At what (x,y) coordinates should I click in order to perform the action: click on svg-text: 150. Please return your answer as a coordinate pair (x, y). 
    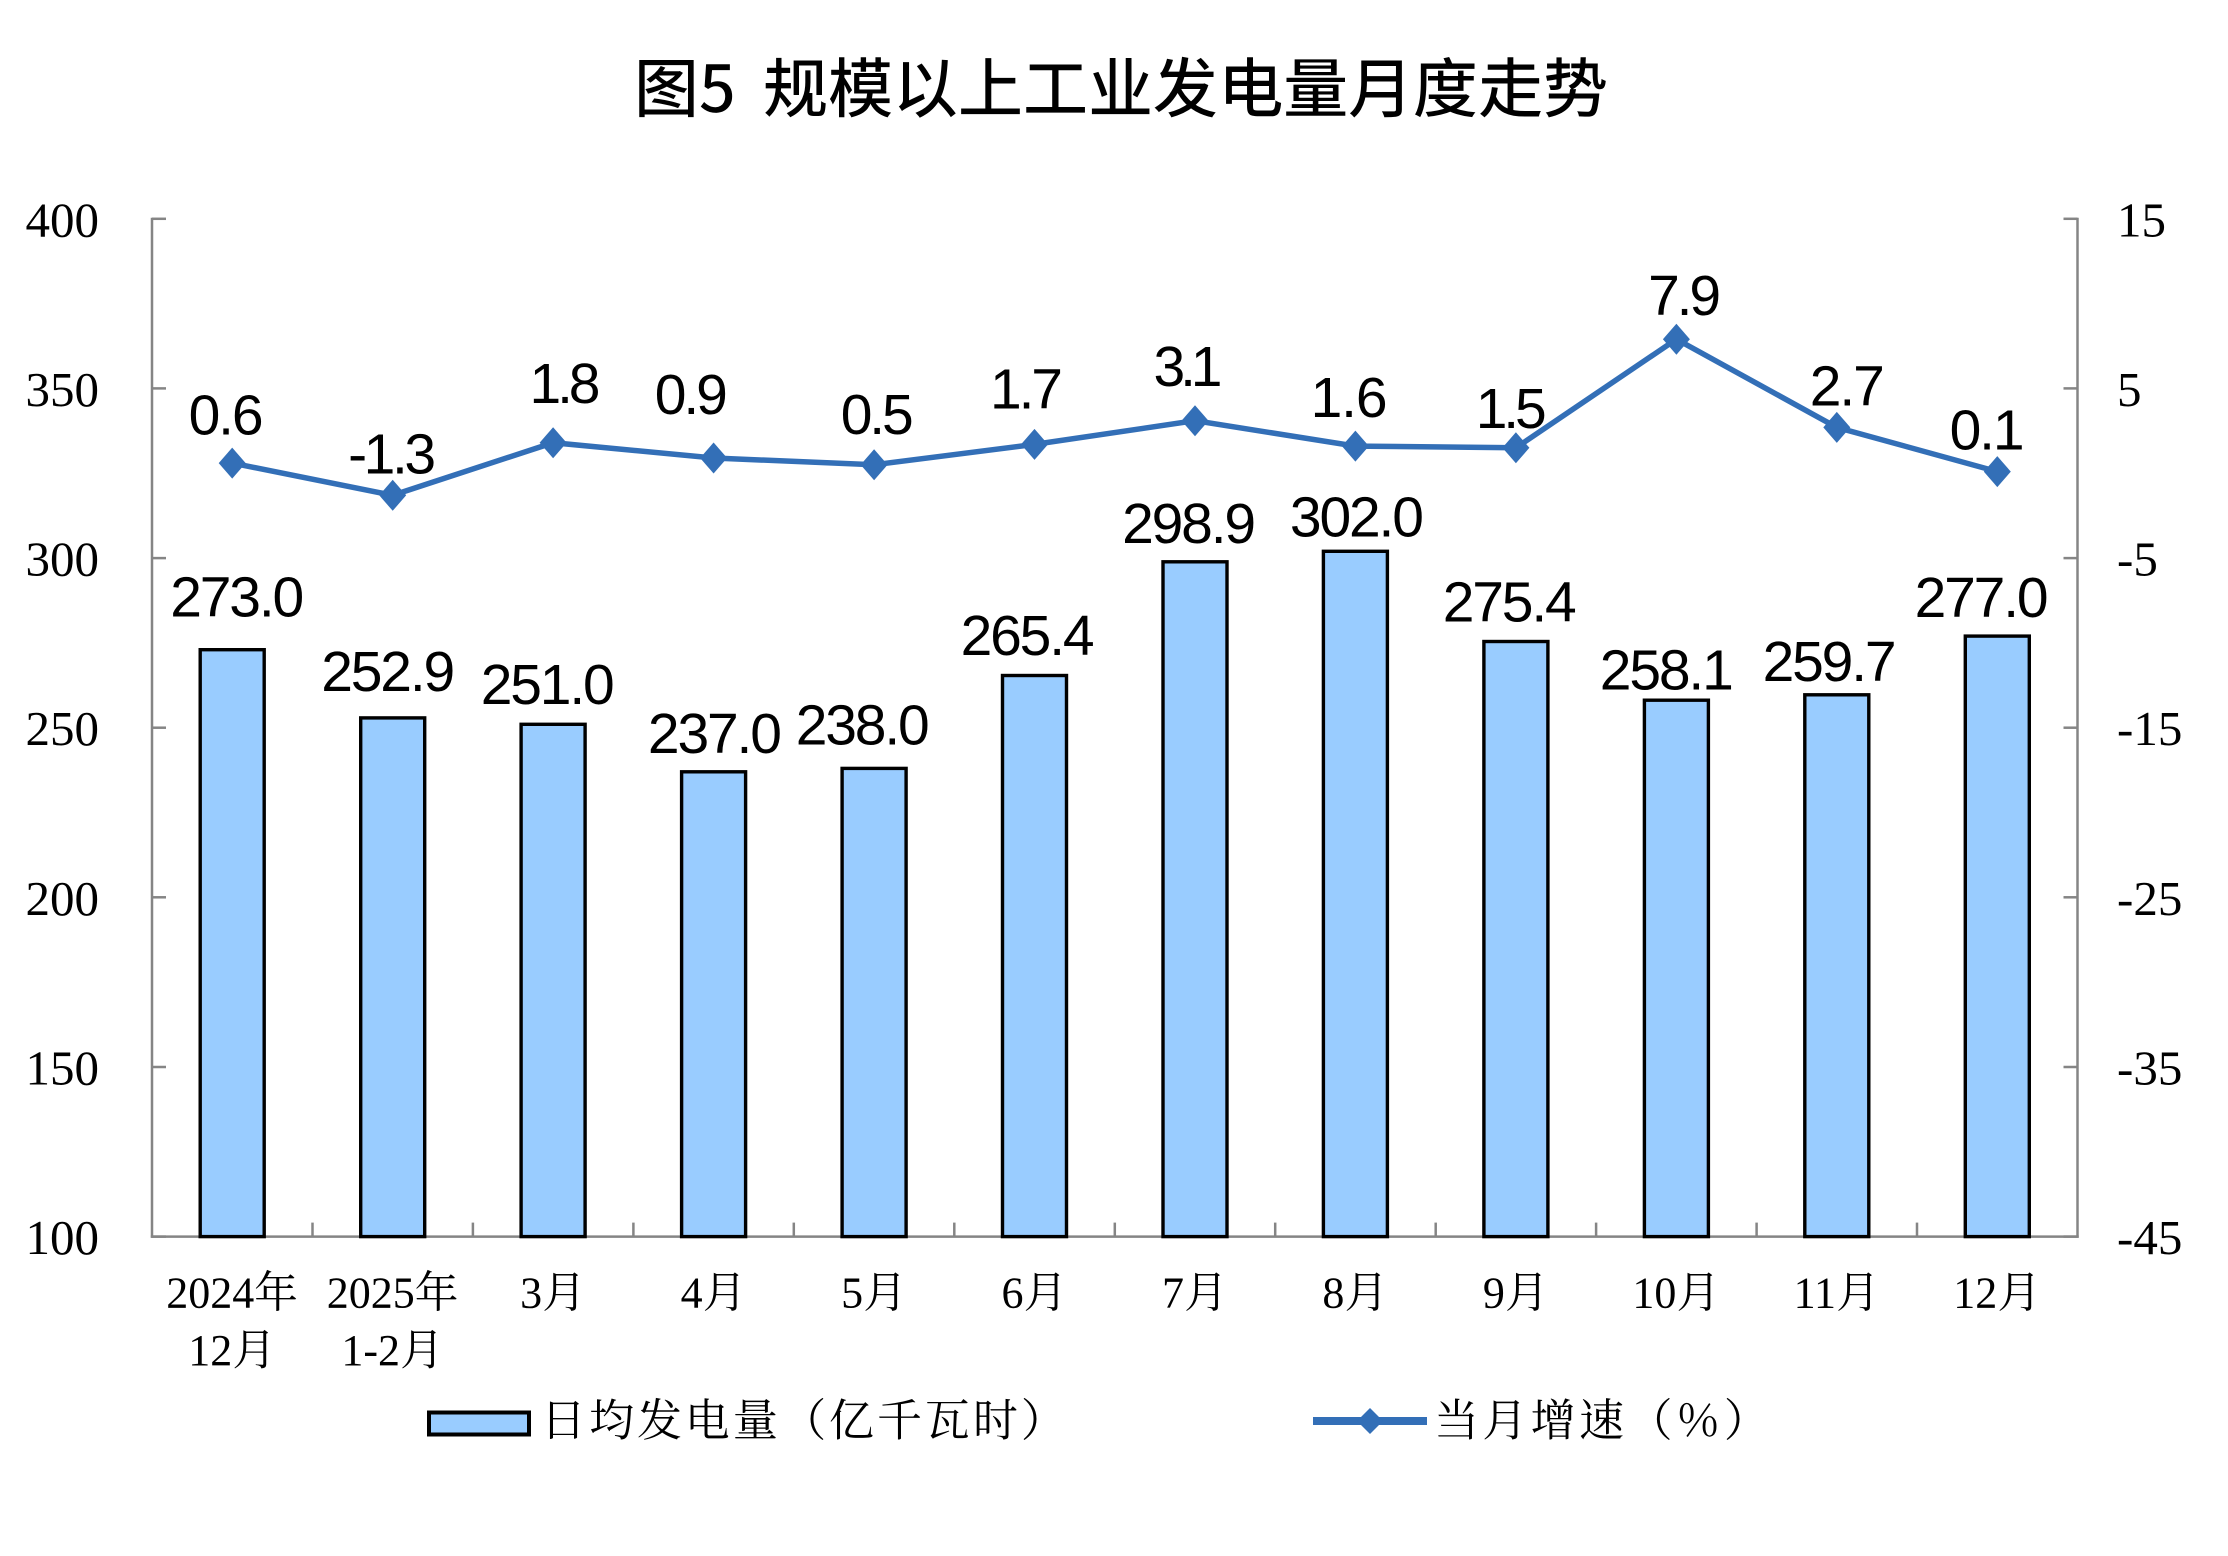
    Looking at the image, I should click on (63, 1068).